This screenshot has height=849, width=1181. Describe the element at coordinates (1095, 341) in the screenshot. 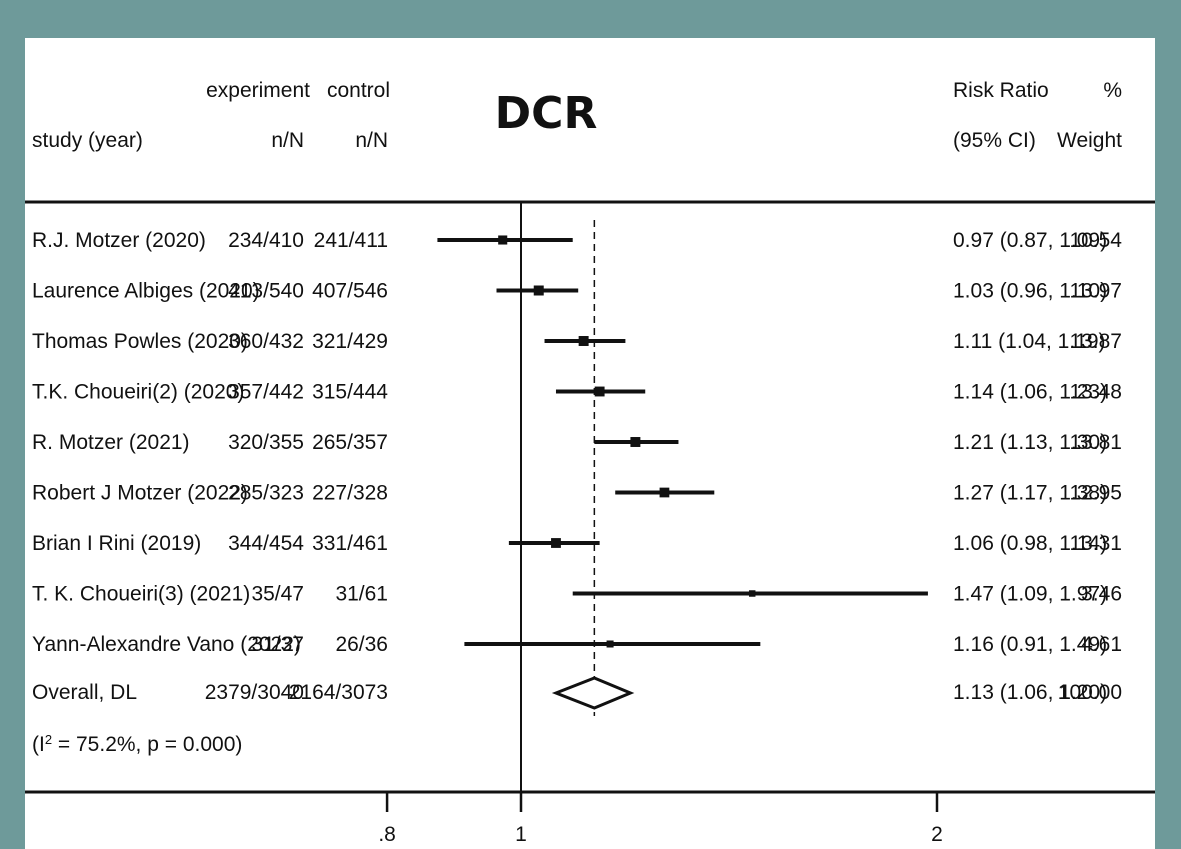

I see `weight-text: 13.87` at that location.